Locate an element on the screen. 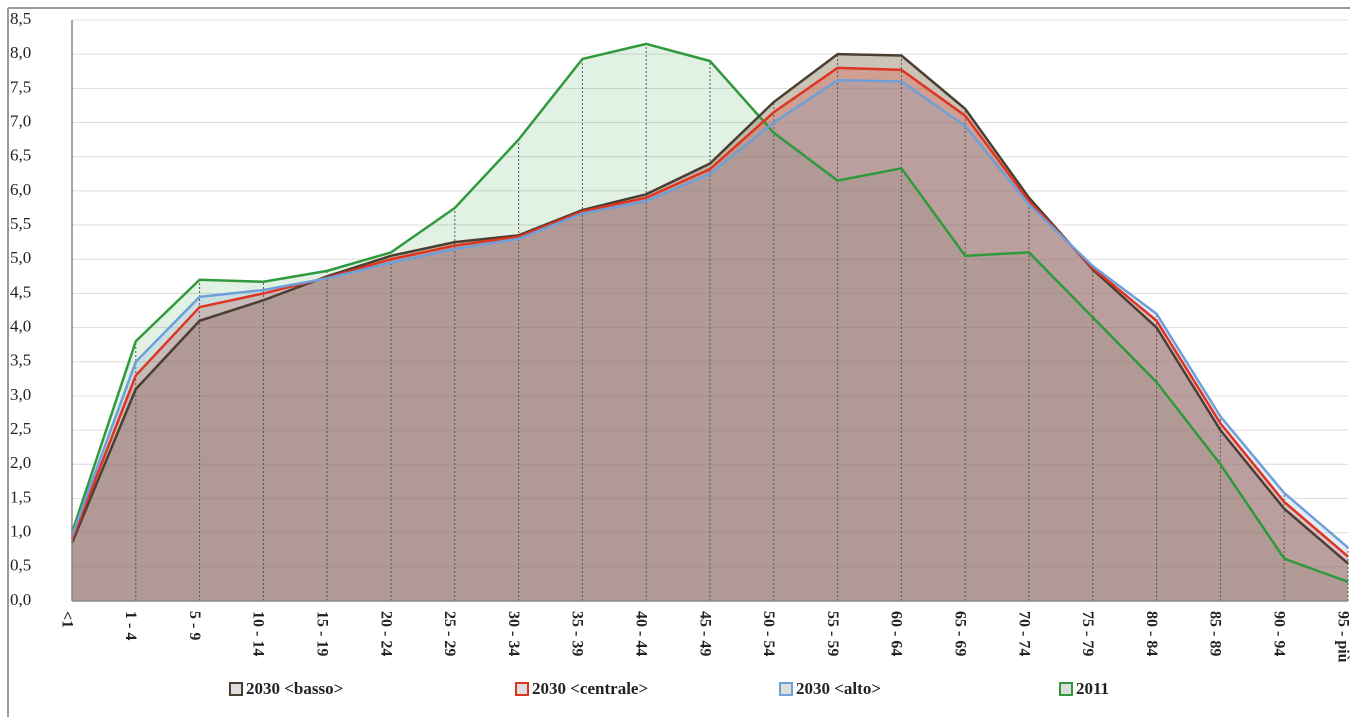 The height and width of the screenshot is (717, 1350). y-tick-label: 3,5 is located at coordinates (20, 360).